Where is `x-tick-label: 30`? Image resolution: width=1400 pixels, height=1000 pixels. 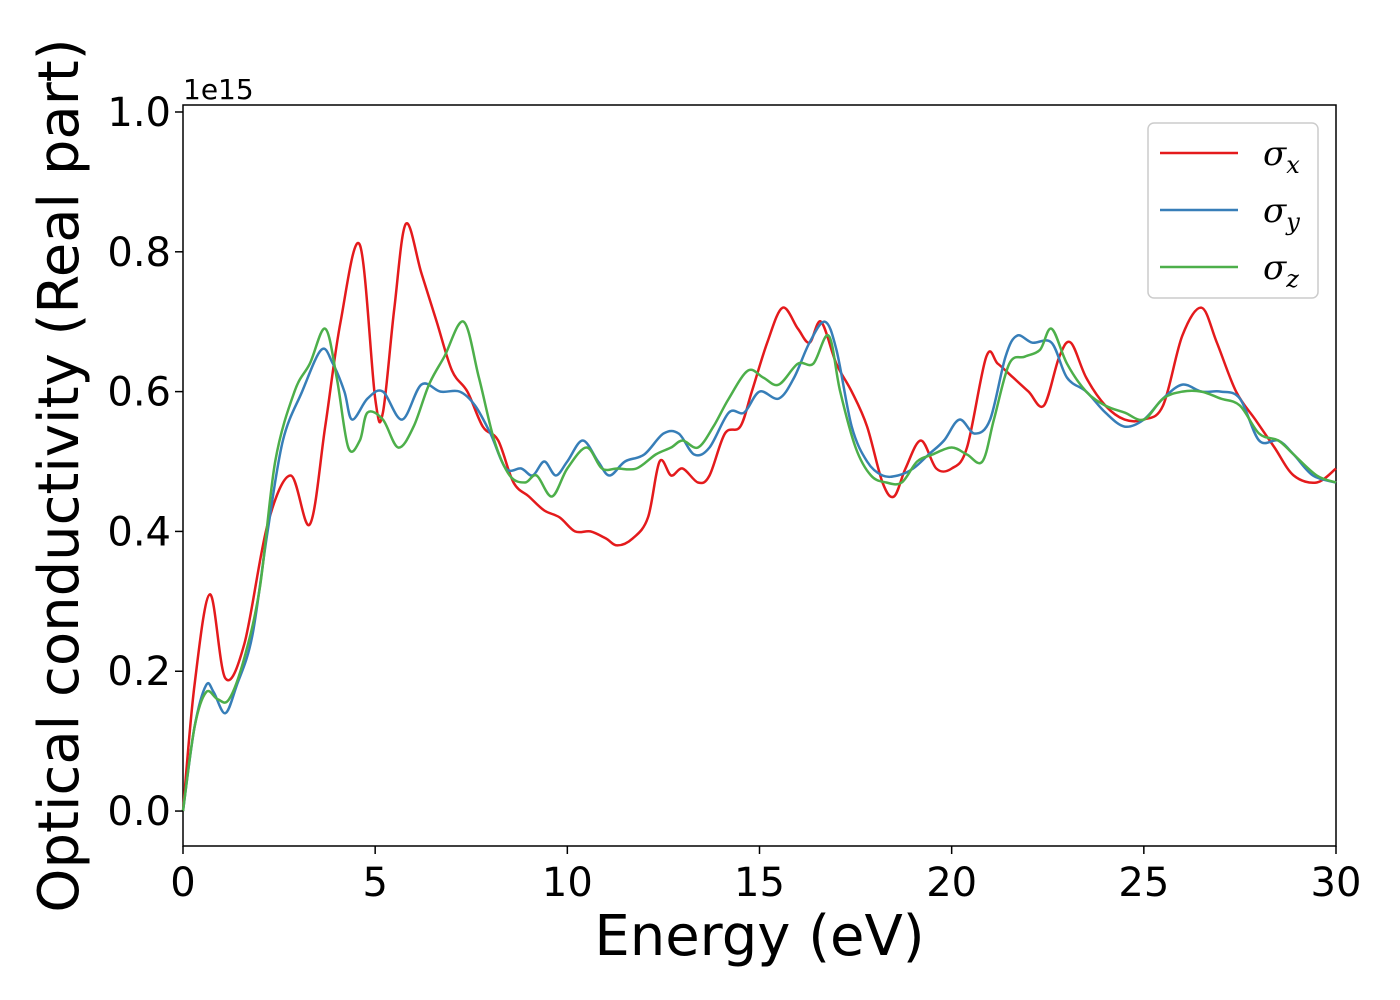
x-tick-label: 30 is located at coordinates (1336, 883).